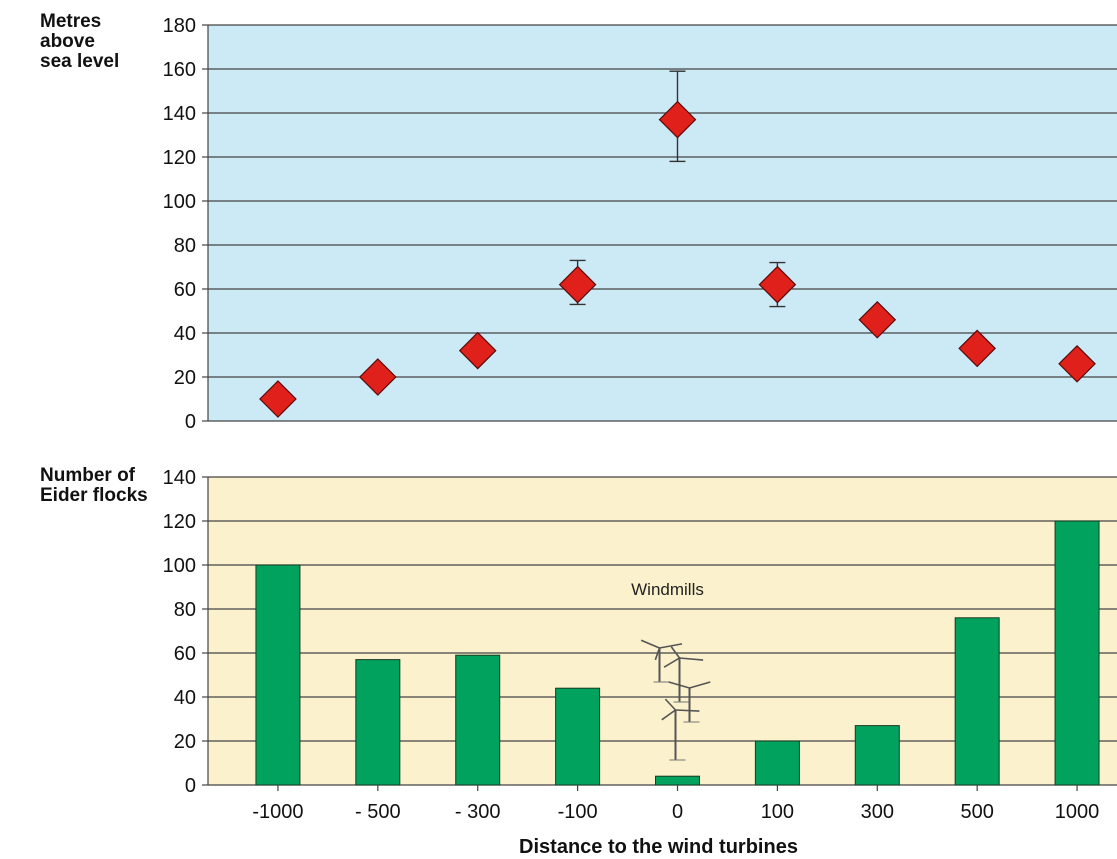 Image resolution: width=1117 pixels, height=859 pixels. What do you see at coordinates (277, 812) in the screenshot?
I see `xtick-label: -1000` at bounding box center [277, 812].